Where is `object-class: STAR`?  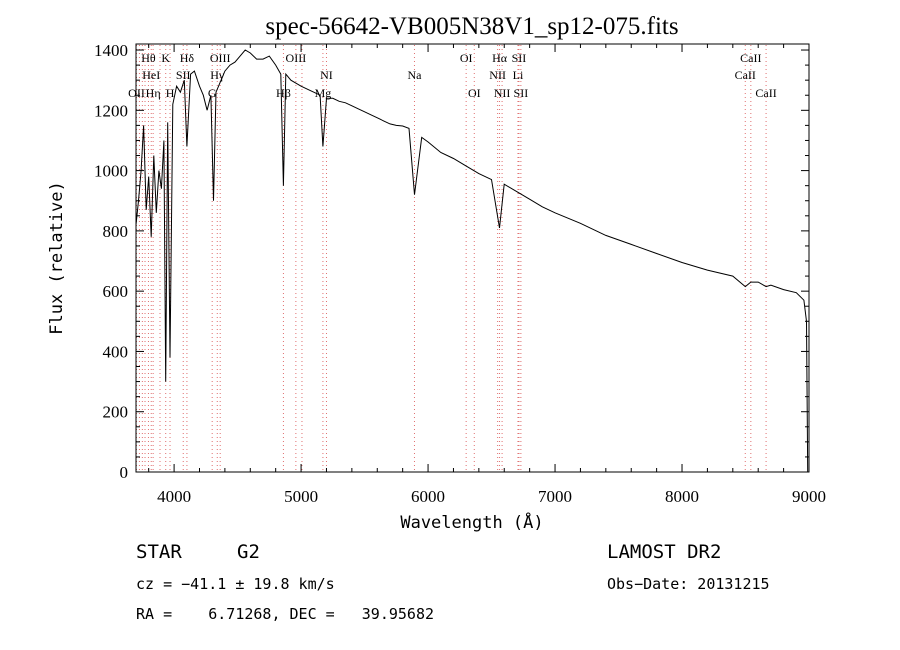 object-class: STAR is located at coordinates (159, 552).